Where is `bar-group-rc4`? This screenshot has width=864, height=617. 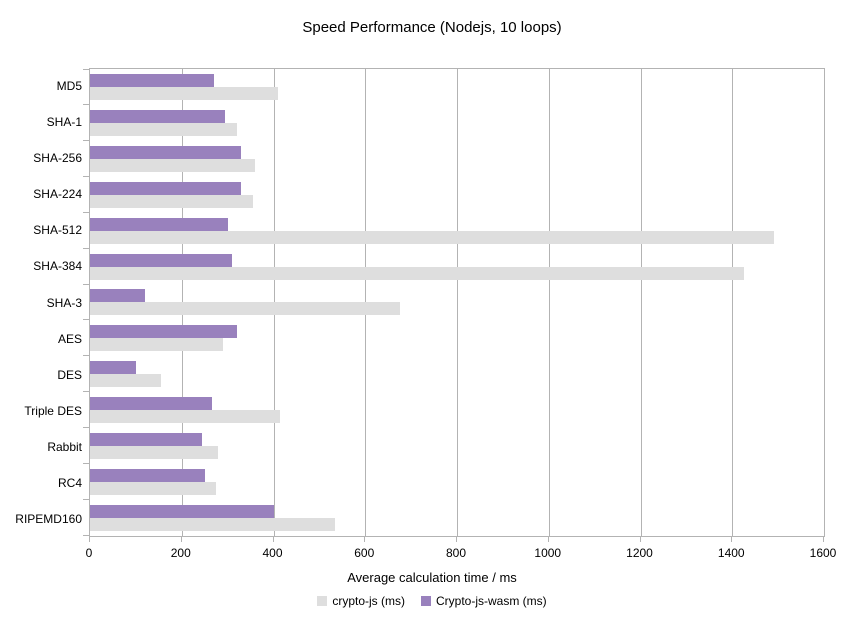
bar-group-rc4 is located at coordinates (457, 482).